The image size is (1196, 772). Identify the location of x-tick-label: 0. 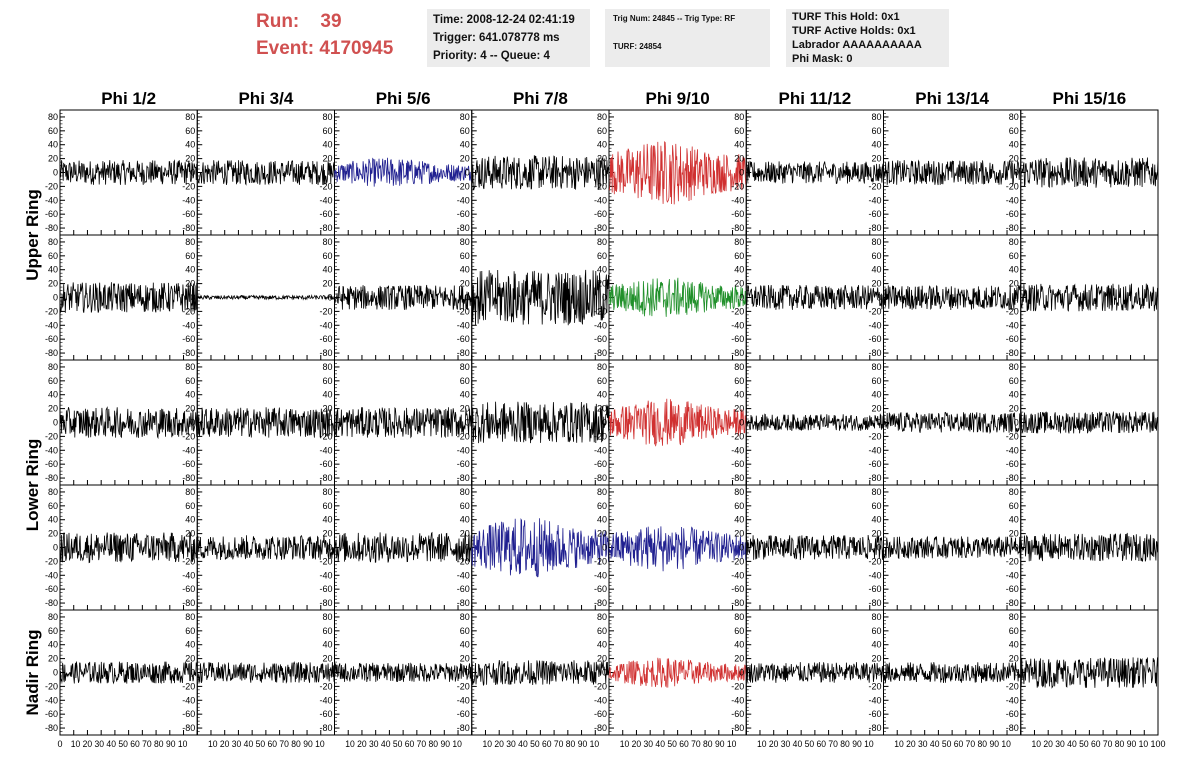
(59, 744).